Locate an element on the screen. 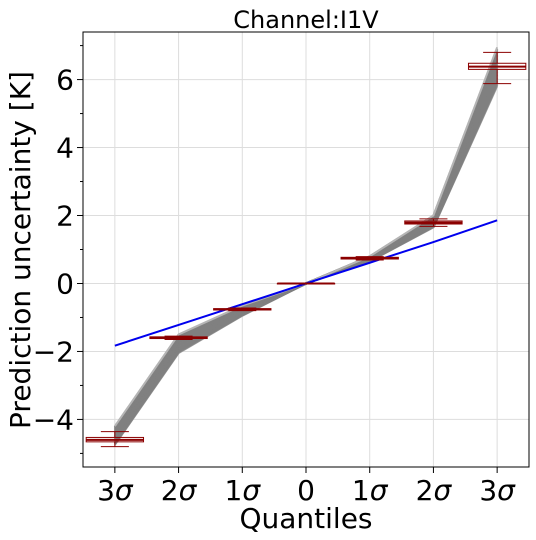 The height and width of the screenshot is (540, 536). chart-title: Channel:I1V is located at coordinates (306, 20).